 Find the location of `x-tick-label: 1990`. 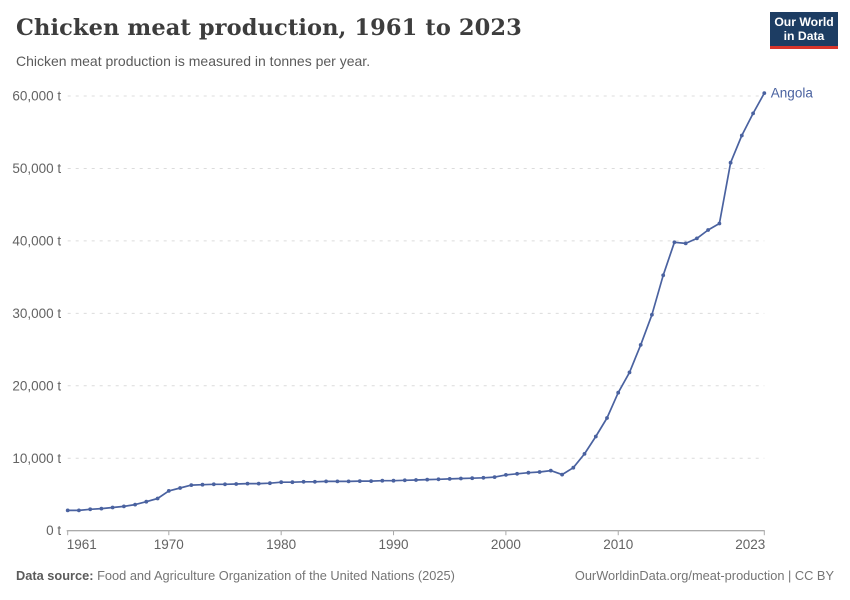

x-tick-label: 1990 is located at coordinates (394, 544).